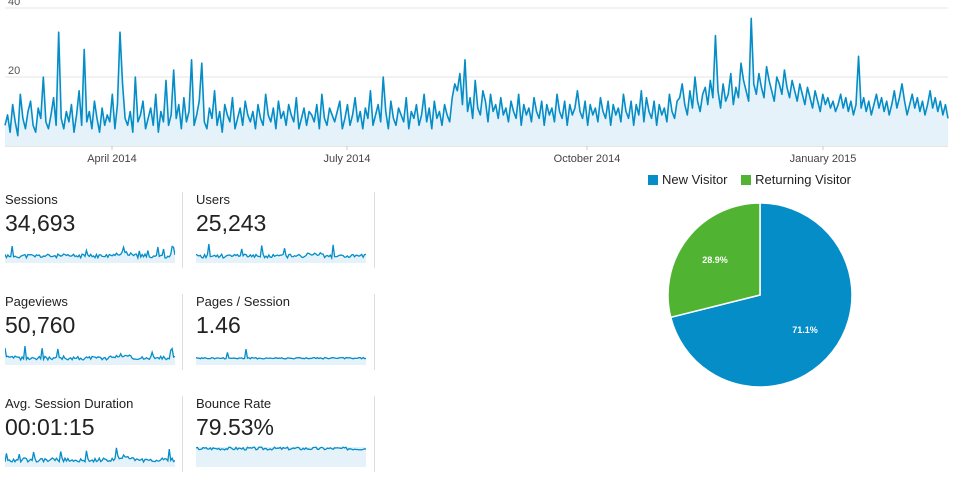 The height and width of the screenshot is (481, 955). I want to click on y-tick-label: 20, so click(14, 71).